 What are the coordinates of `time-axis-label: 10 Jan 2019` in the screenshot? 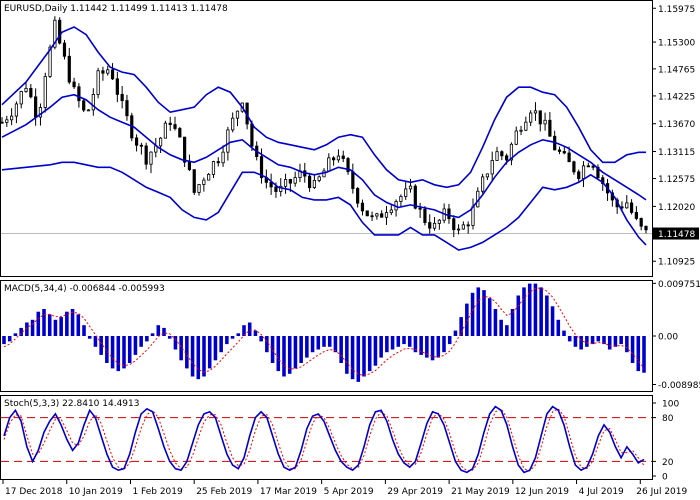 It's located at (96, 492).